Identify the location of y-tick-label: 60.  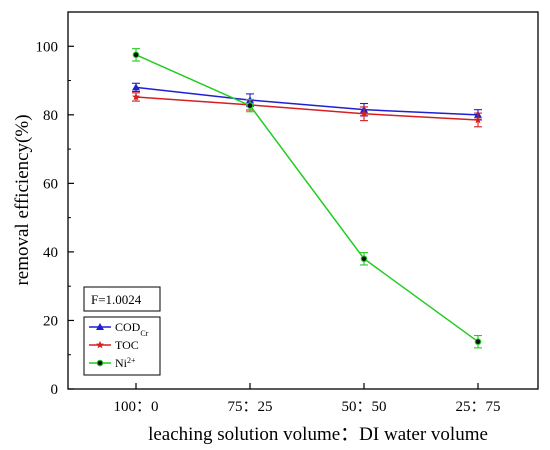
(50, 184).